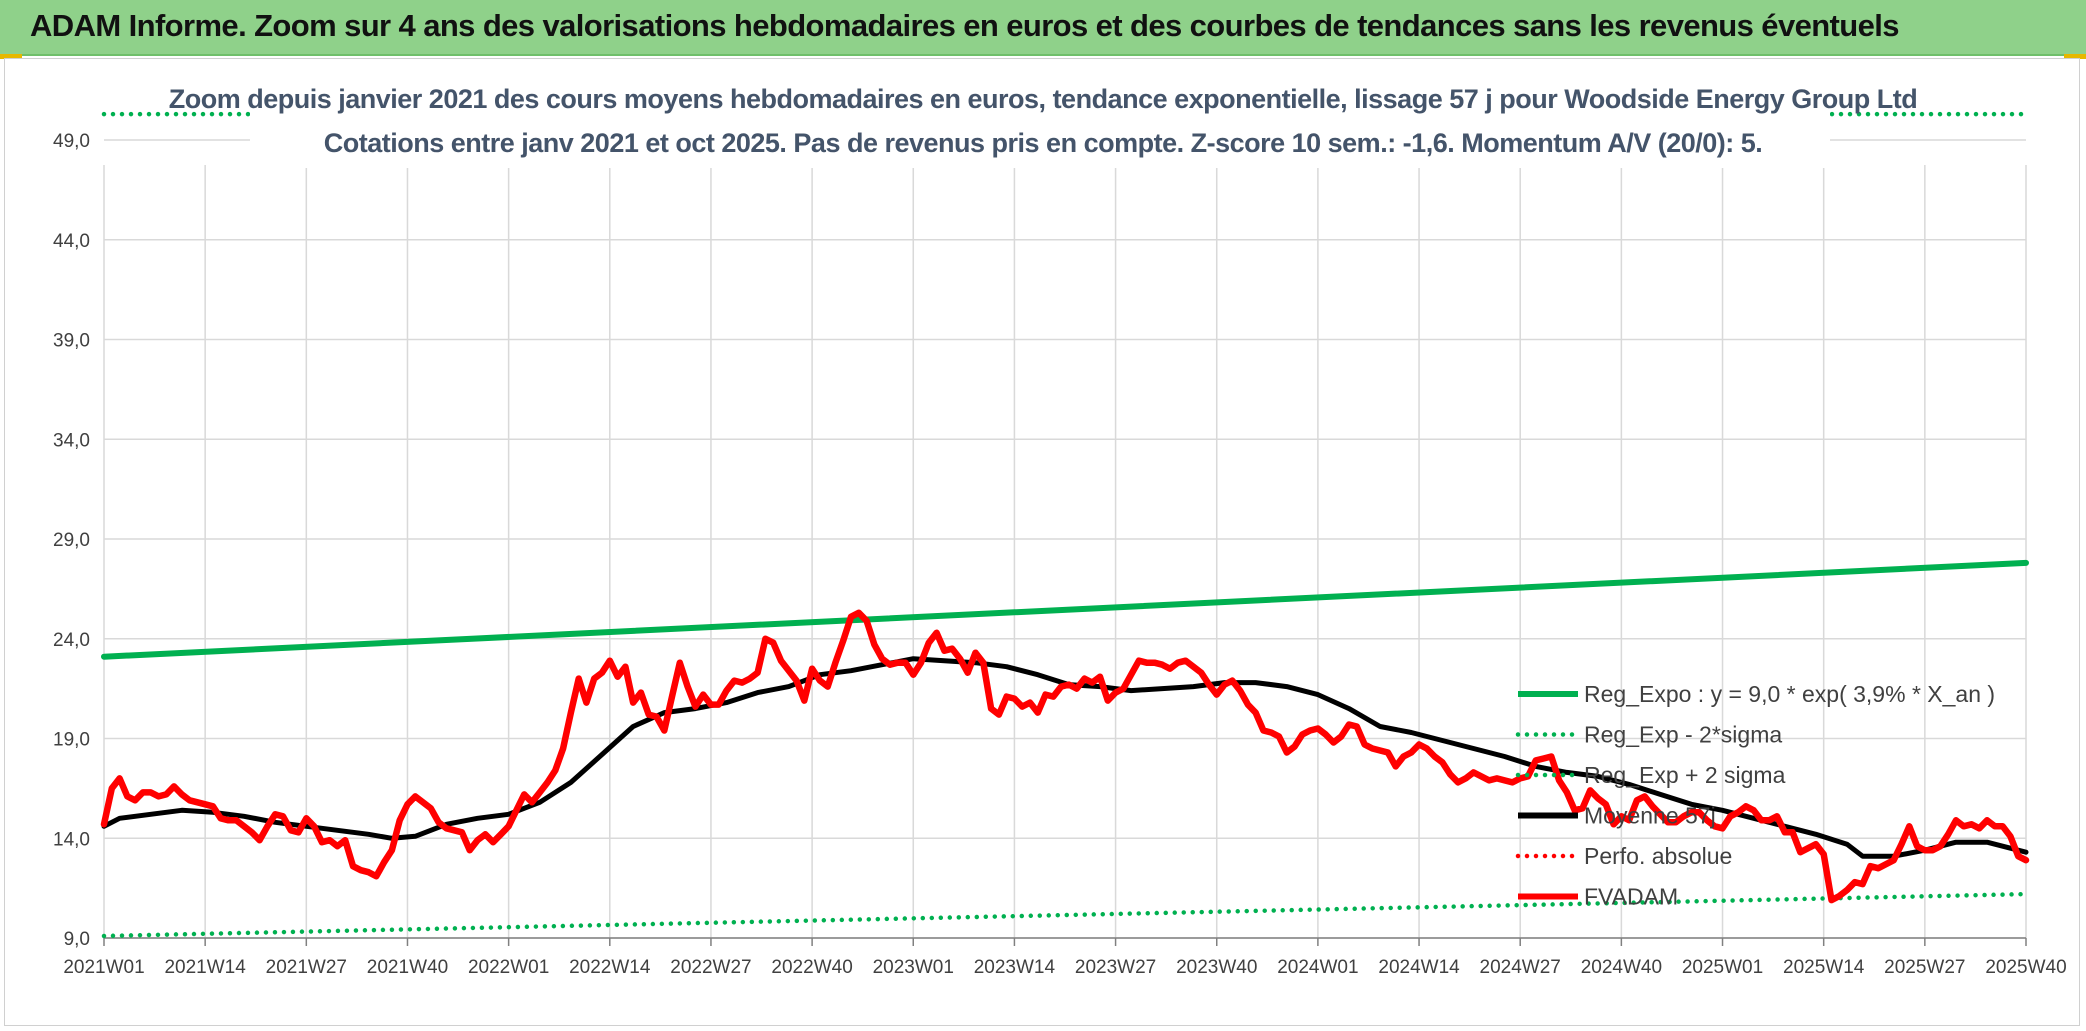 This screenshot has width=2086, height=1031. I want to click on x-tick-label: 2023W27, so click(1115, 967).